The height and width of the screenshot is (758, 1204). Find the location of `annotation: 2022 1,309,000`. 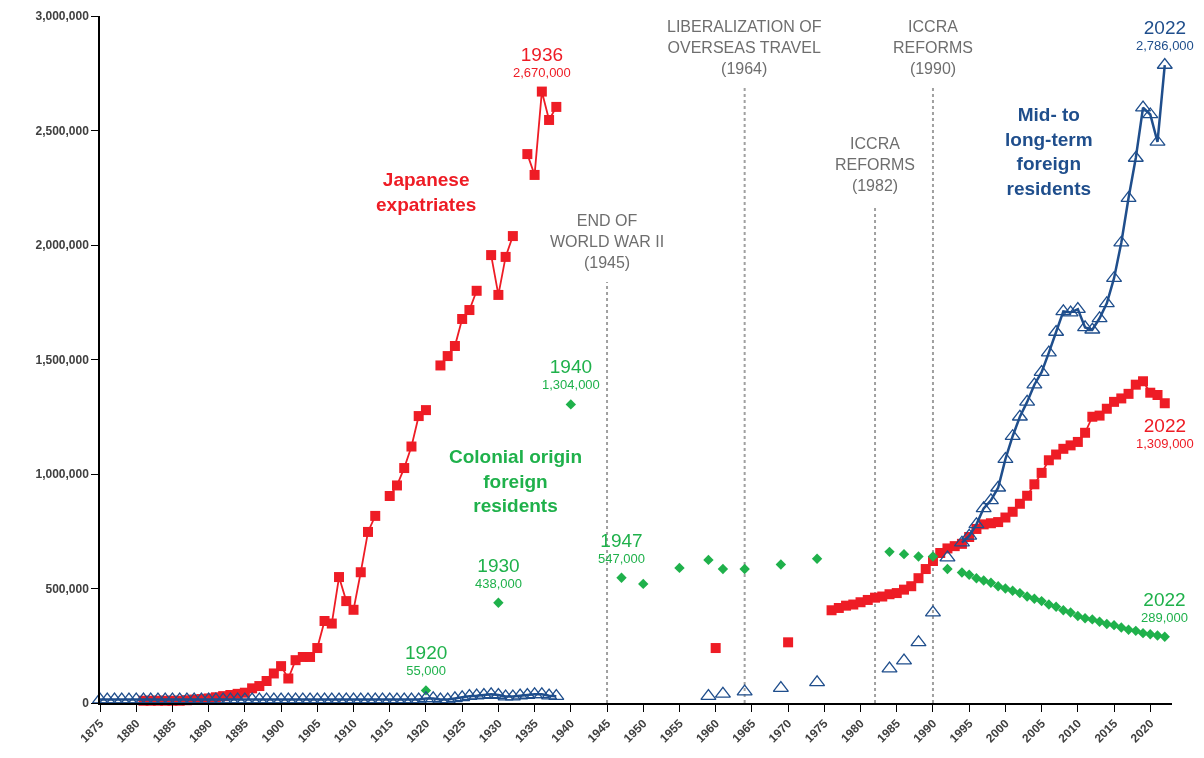

annotation: 2022 1,309,000 is located at coordinates (1165, 433).